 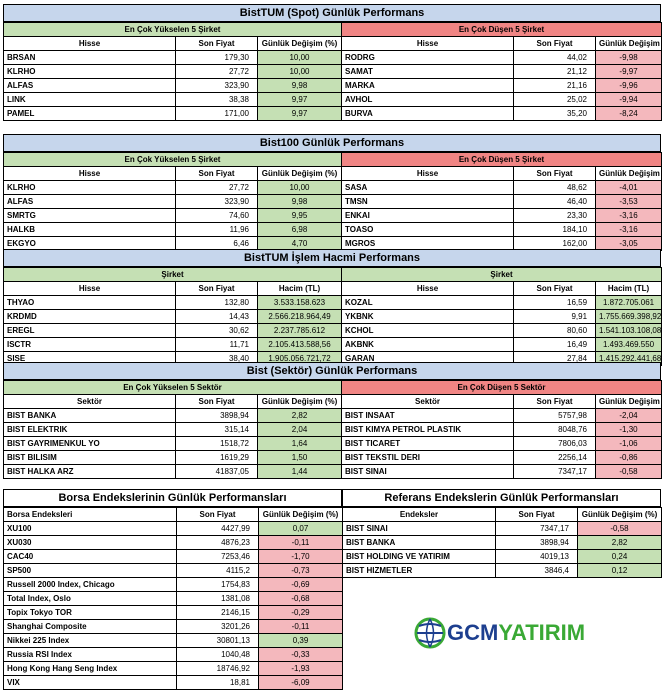 What do you see at coordinates (629, 215) in the screenshot?
I see `change-cell: -3,16` at bounding box center [629, 215].